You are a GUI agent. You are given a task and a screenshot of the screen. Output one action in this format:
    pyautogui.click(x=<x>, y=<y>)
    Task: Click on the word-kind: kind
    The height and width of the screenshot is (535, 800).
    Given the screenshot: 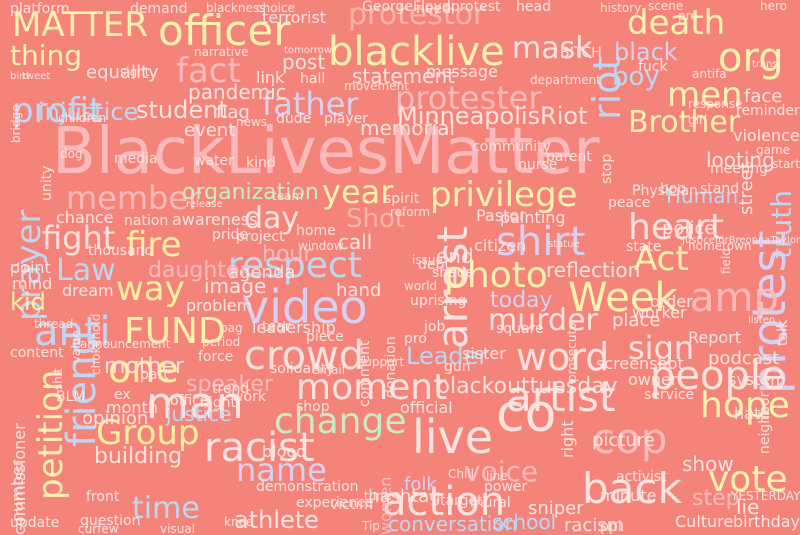 What is the action you would take?
    pyautogui.click(x=261, y=163)
    